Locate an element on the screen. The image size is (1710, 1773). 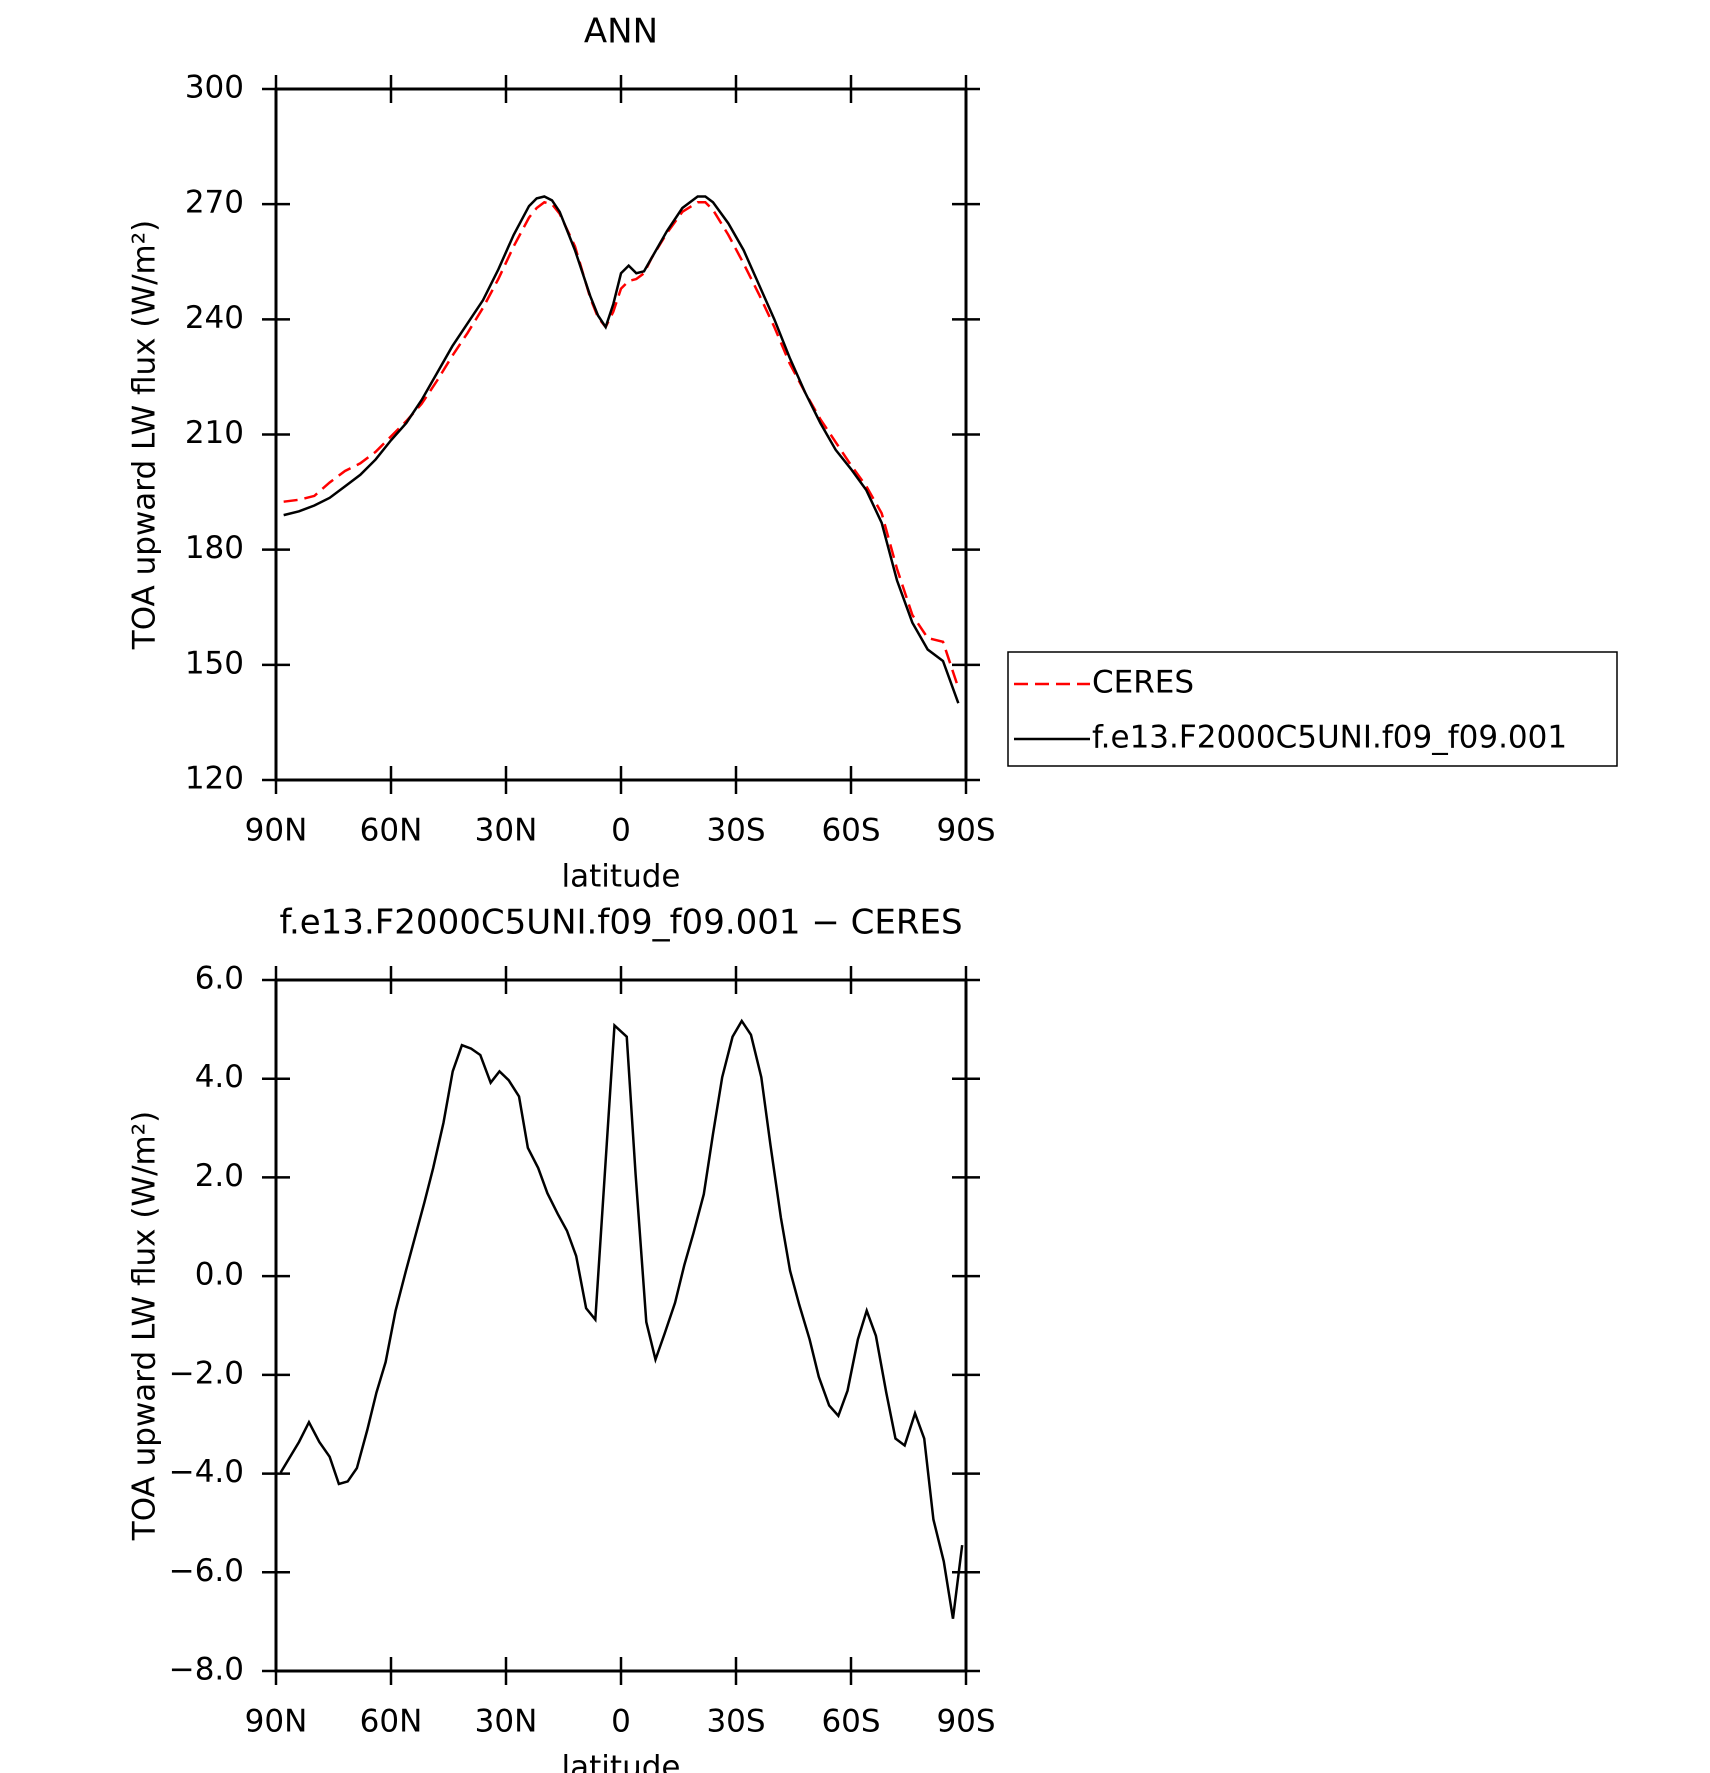
y-tick-label: 270 is located at coordinates (214, 203).